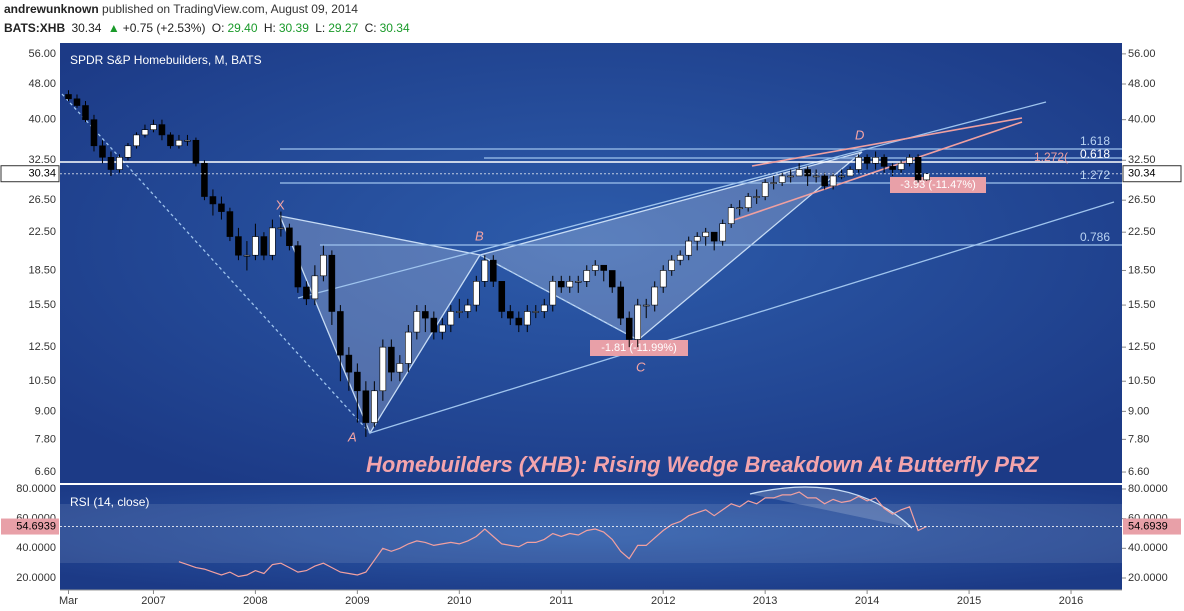 This screenshot has width=1184, height=611. What do you see at coordinates (255, 601) in the screenshot?
I see `x-tick-label: 2008` at bounding box center [255, 601].